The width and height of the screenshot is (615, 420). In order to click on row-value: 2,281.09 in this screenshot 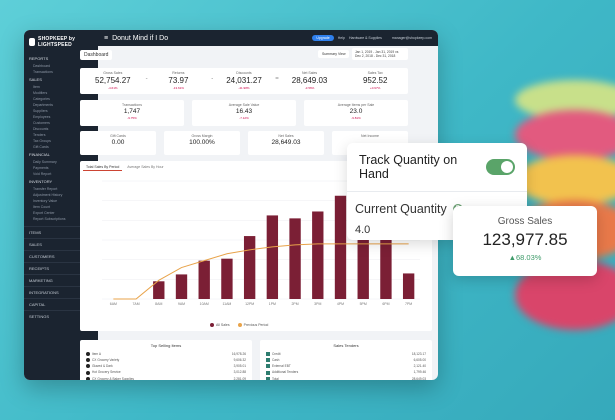, I will do `click(239, 378)`.